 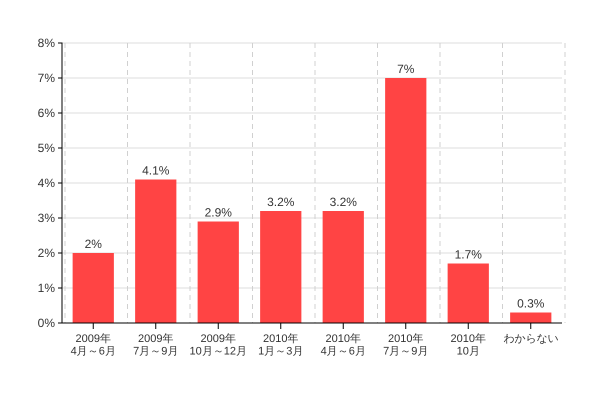 What do you see at coordinates (93, 345) in the screenshot?
I see `x-tick-label: 2009年 4月～6月` at bounding box center [93, 345].